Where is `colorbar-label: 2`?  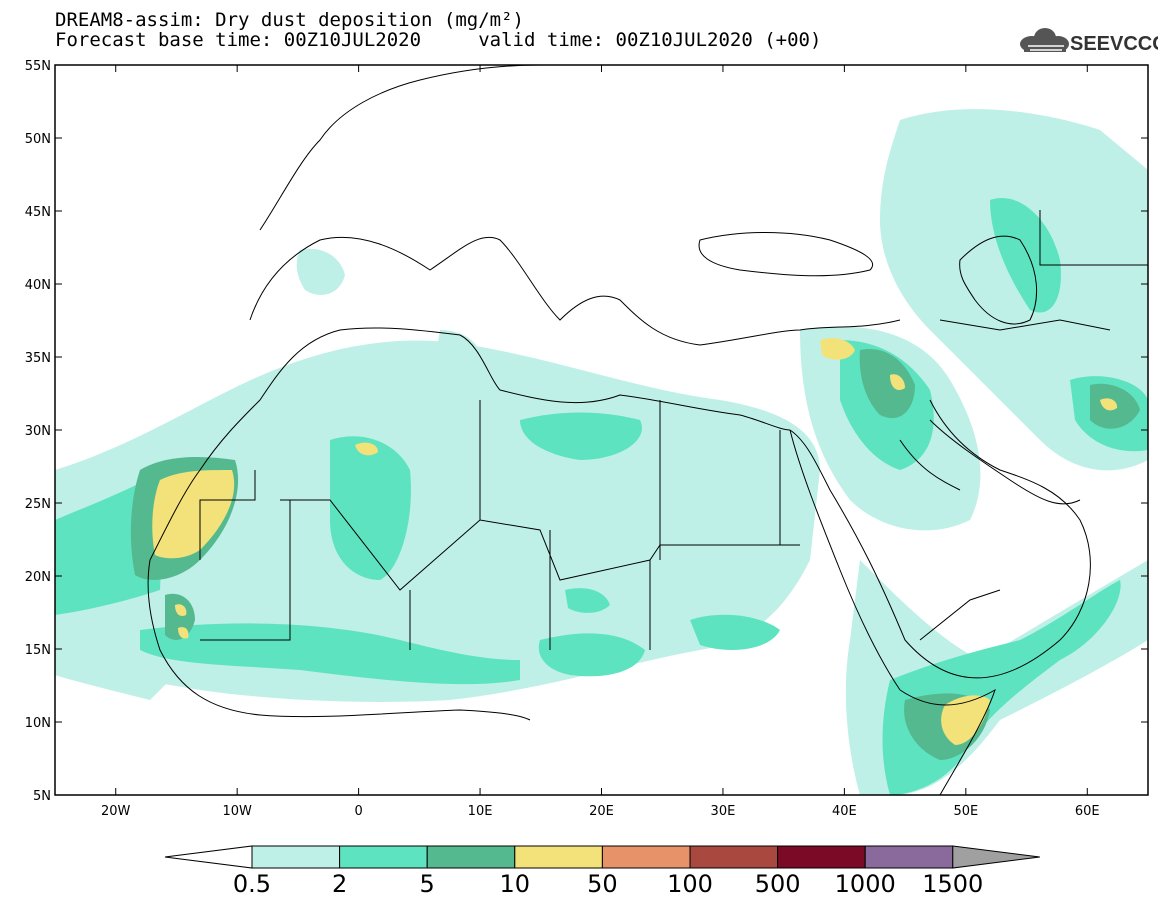
colorbar-label: 2 is located at coordinates (339, 884).